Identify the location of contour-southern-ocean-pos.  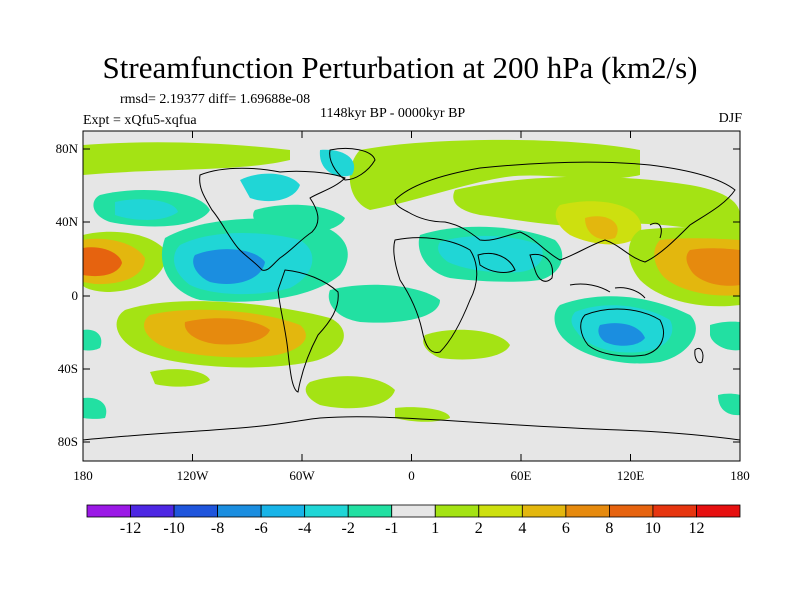
(350, 392).